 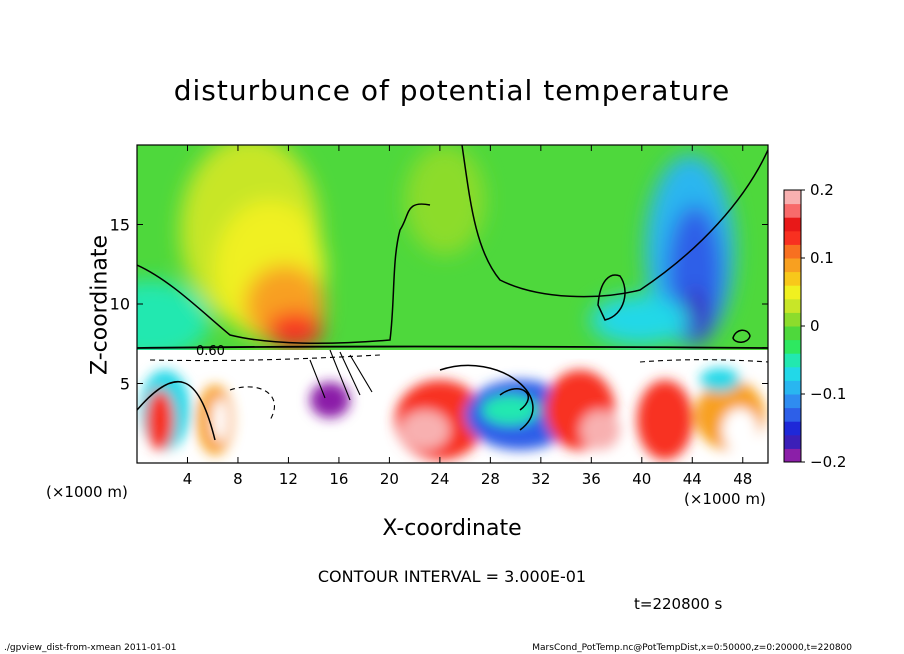 I want to click on field-cold-side, so click(x=640, y=320).